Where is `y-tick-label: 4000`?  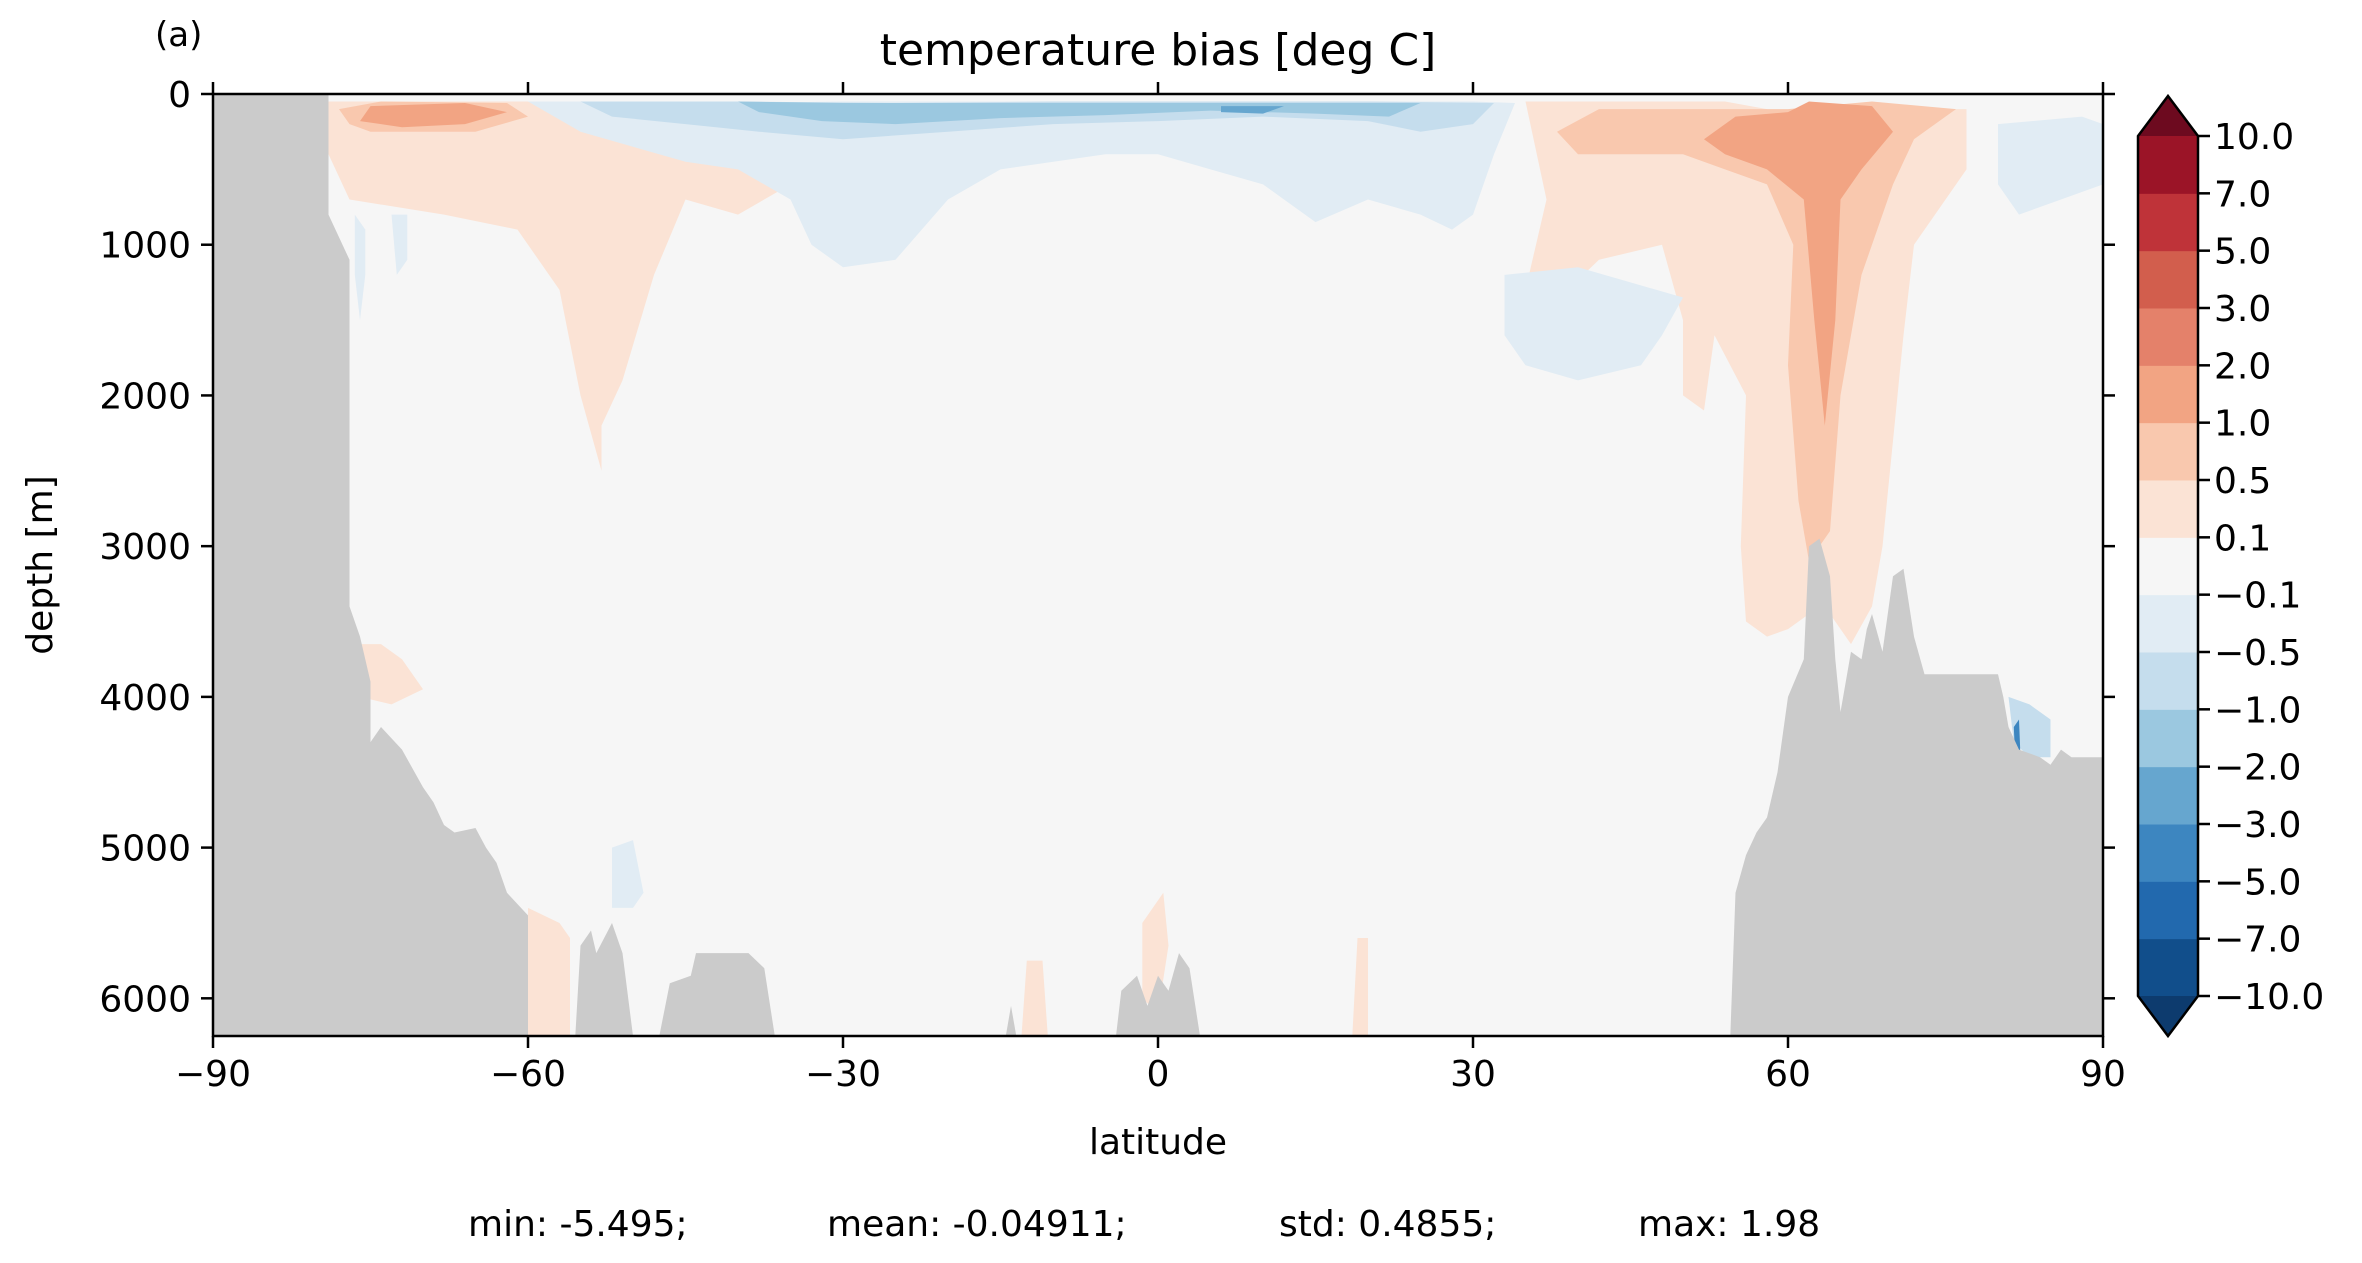
y-tick-label: 4000 is located at coordinates (145, 698).